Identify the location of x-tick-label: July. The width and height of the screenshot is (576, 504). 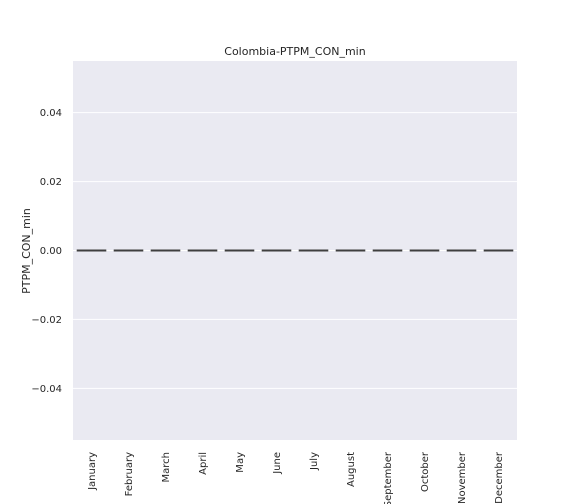
(314, 461).